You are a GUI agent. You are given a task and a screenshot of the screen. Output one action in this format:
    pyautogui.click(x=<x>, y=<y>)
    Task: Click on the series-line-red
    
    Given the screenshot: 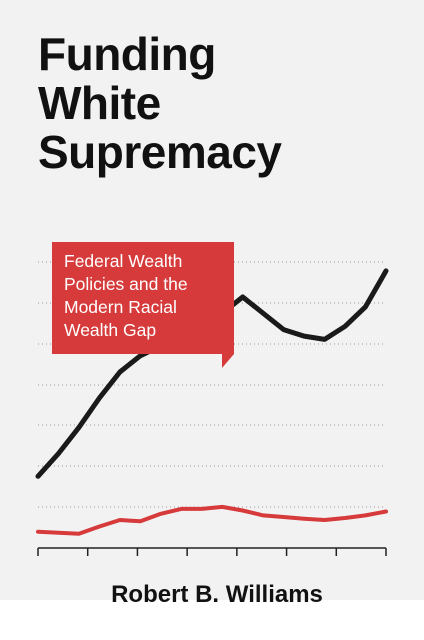 What is the action you would take?
    pyautogui.click(x=212, y=520)
    